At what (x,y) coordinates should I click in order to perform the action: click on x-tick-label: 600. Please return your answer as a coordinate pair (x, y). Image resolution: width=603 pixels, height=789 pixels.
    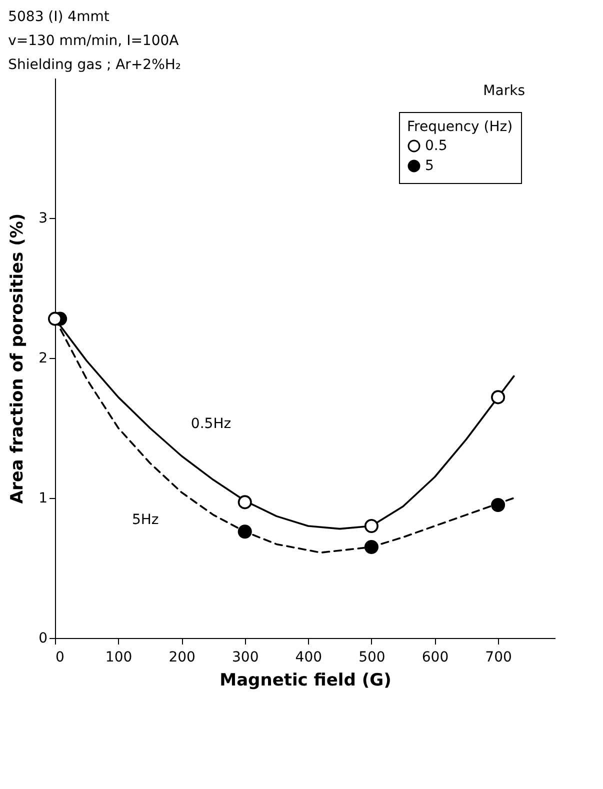
    Looking at the image, I should click on (435, 658).